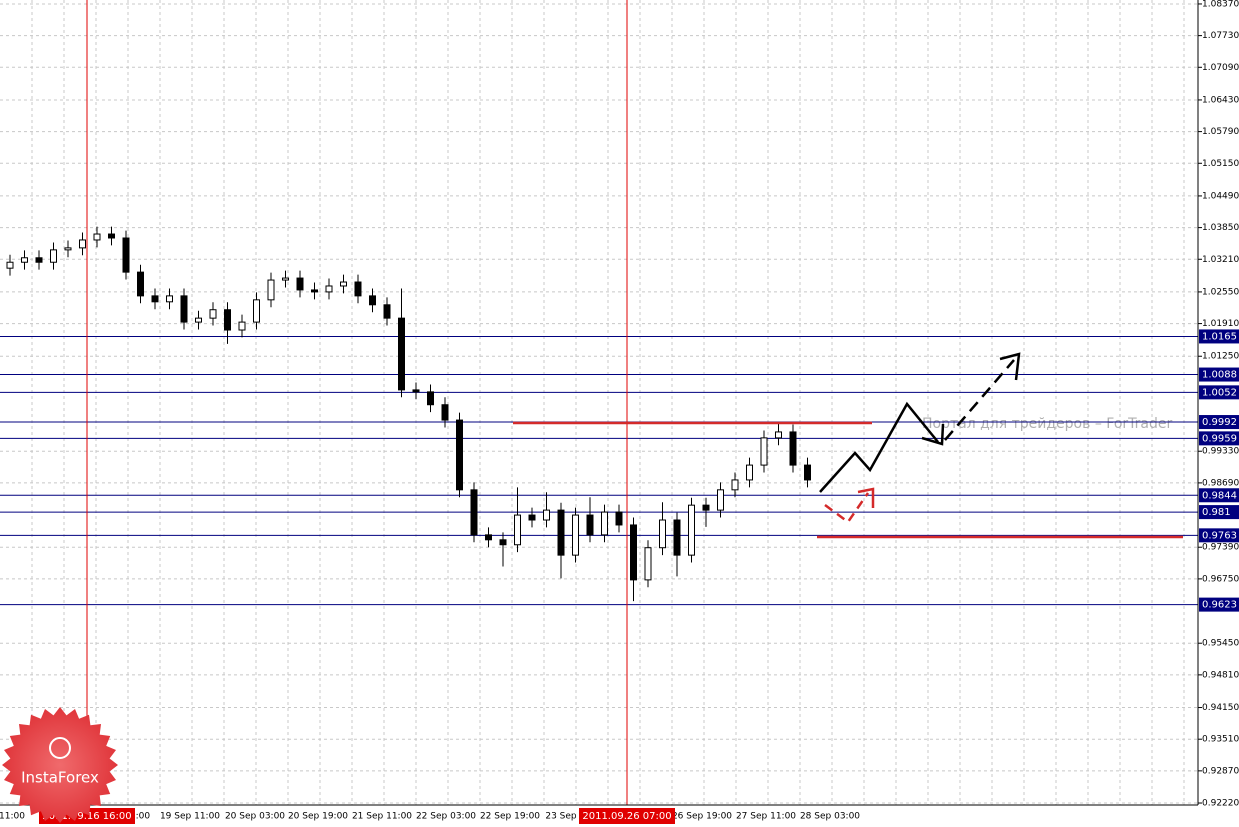 This screenshot has height=827, width=1239. I want to click on y-tick-label: 0.92870, so click(1220, 771).